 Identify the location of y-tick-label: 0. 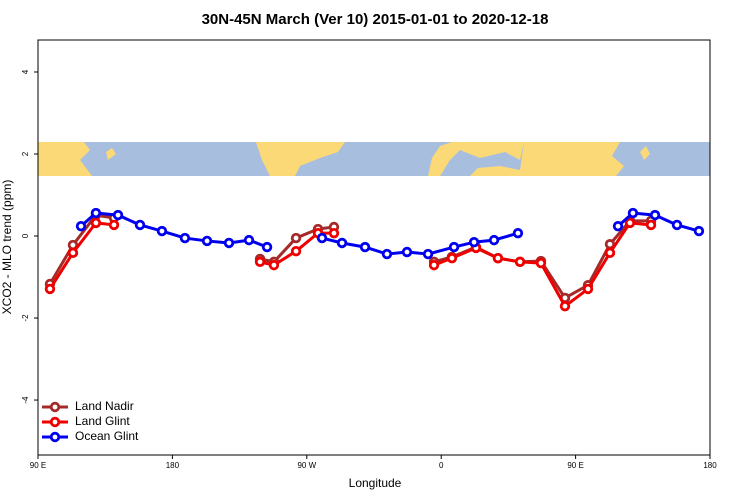
(25, 235).